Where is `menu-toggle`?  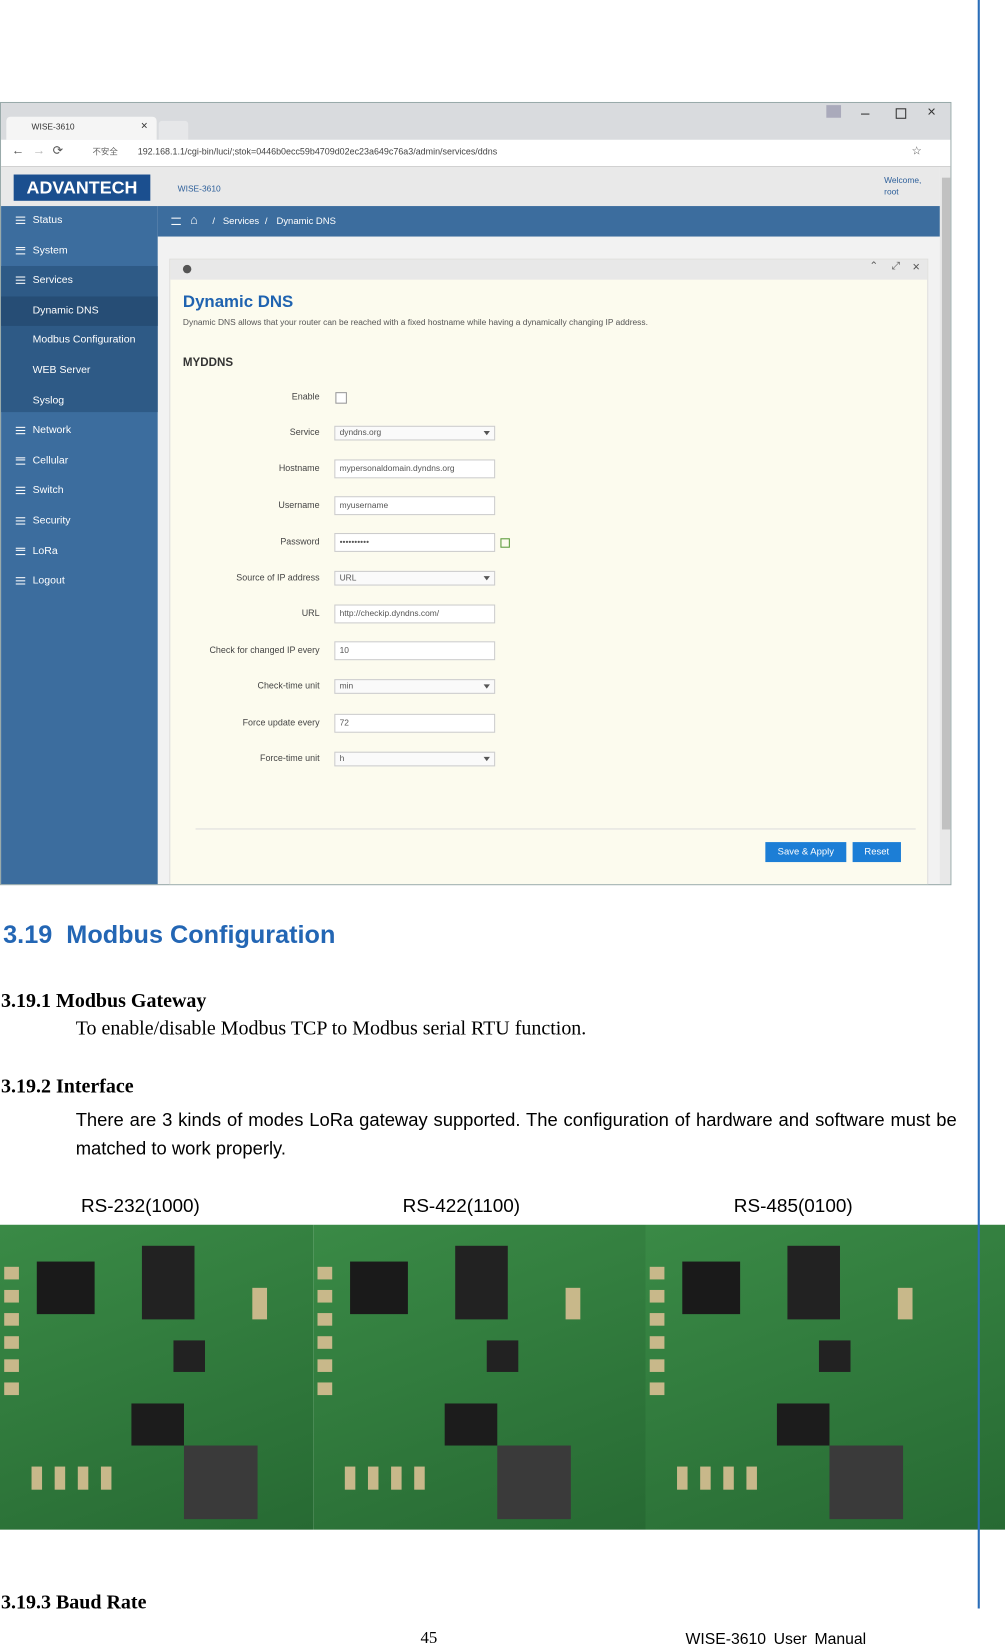
menu-toggle is located at coordinates (176, 221).